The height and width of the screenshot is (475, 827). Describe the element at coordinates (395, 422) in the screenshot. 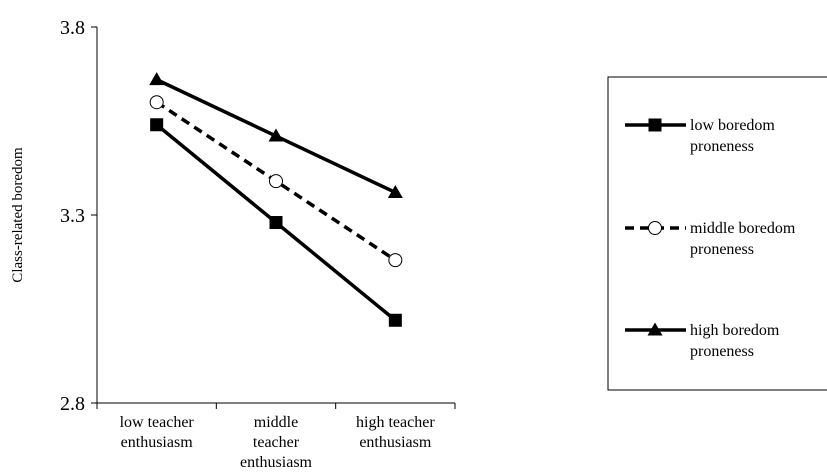

I see `x-tick-label-line: high teacher` at that location.